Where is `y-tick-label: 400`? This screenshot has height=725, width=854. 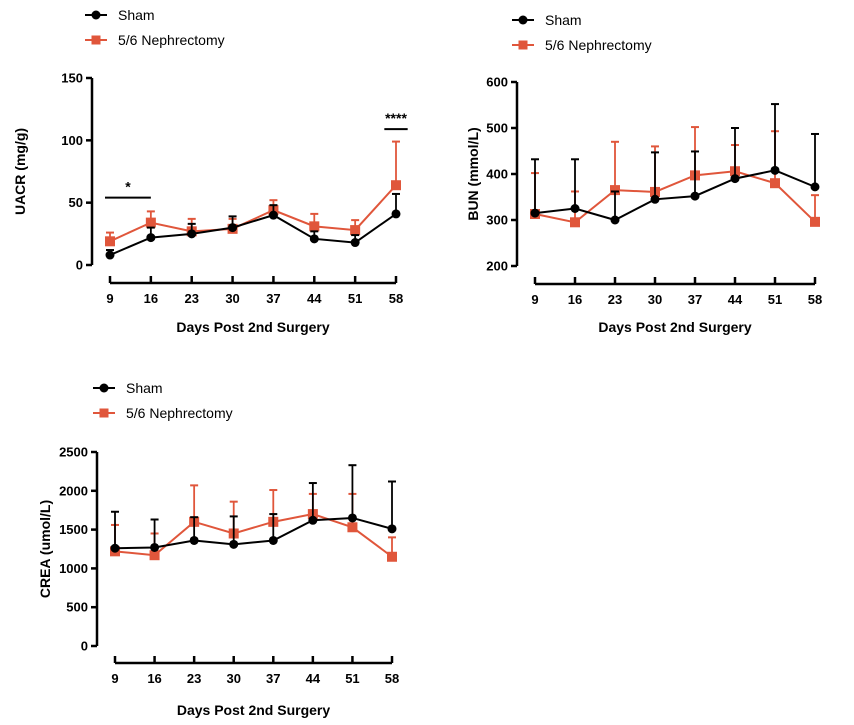 y-tick-label: 400 is located at coordinates (497, 174).